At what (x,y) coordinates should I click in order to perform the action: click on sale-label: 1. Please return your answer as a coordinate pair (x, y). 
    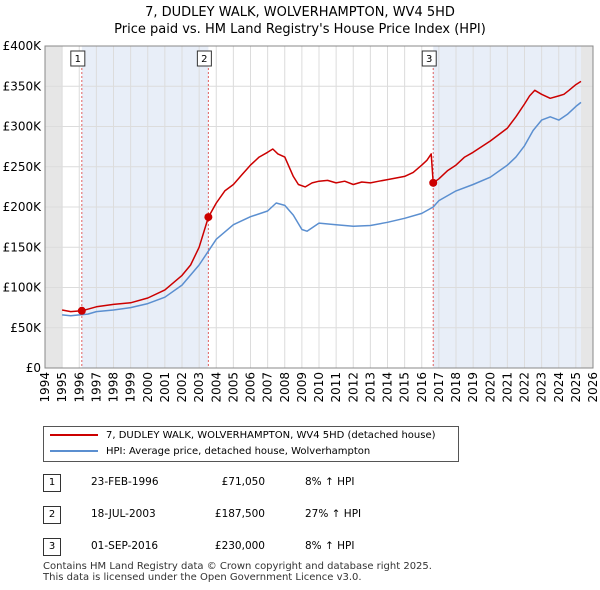
    Looking at the image, I should click on (78, 59).